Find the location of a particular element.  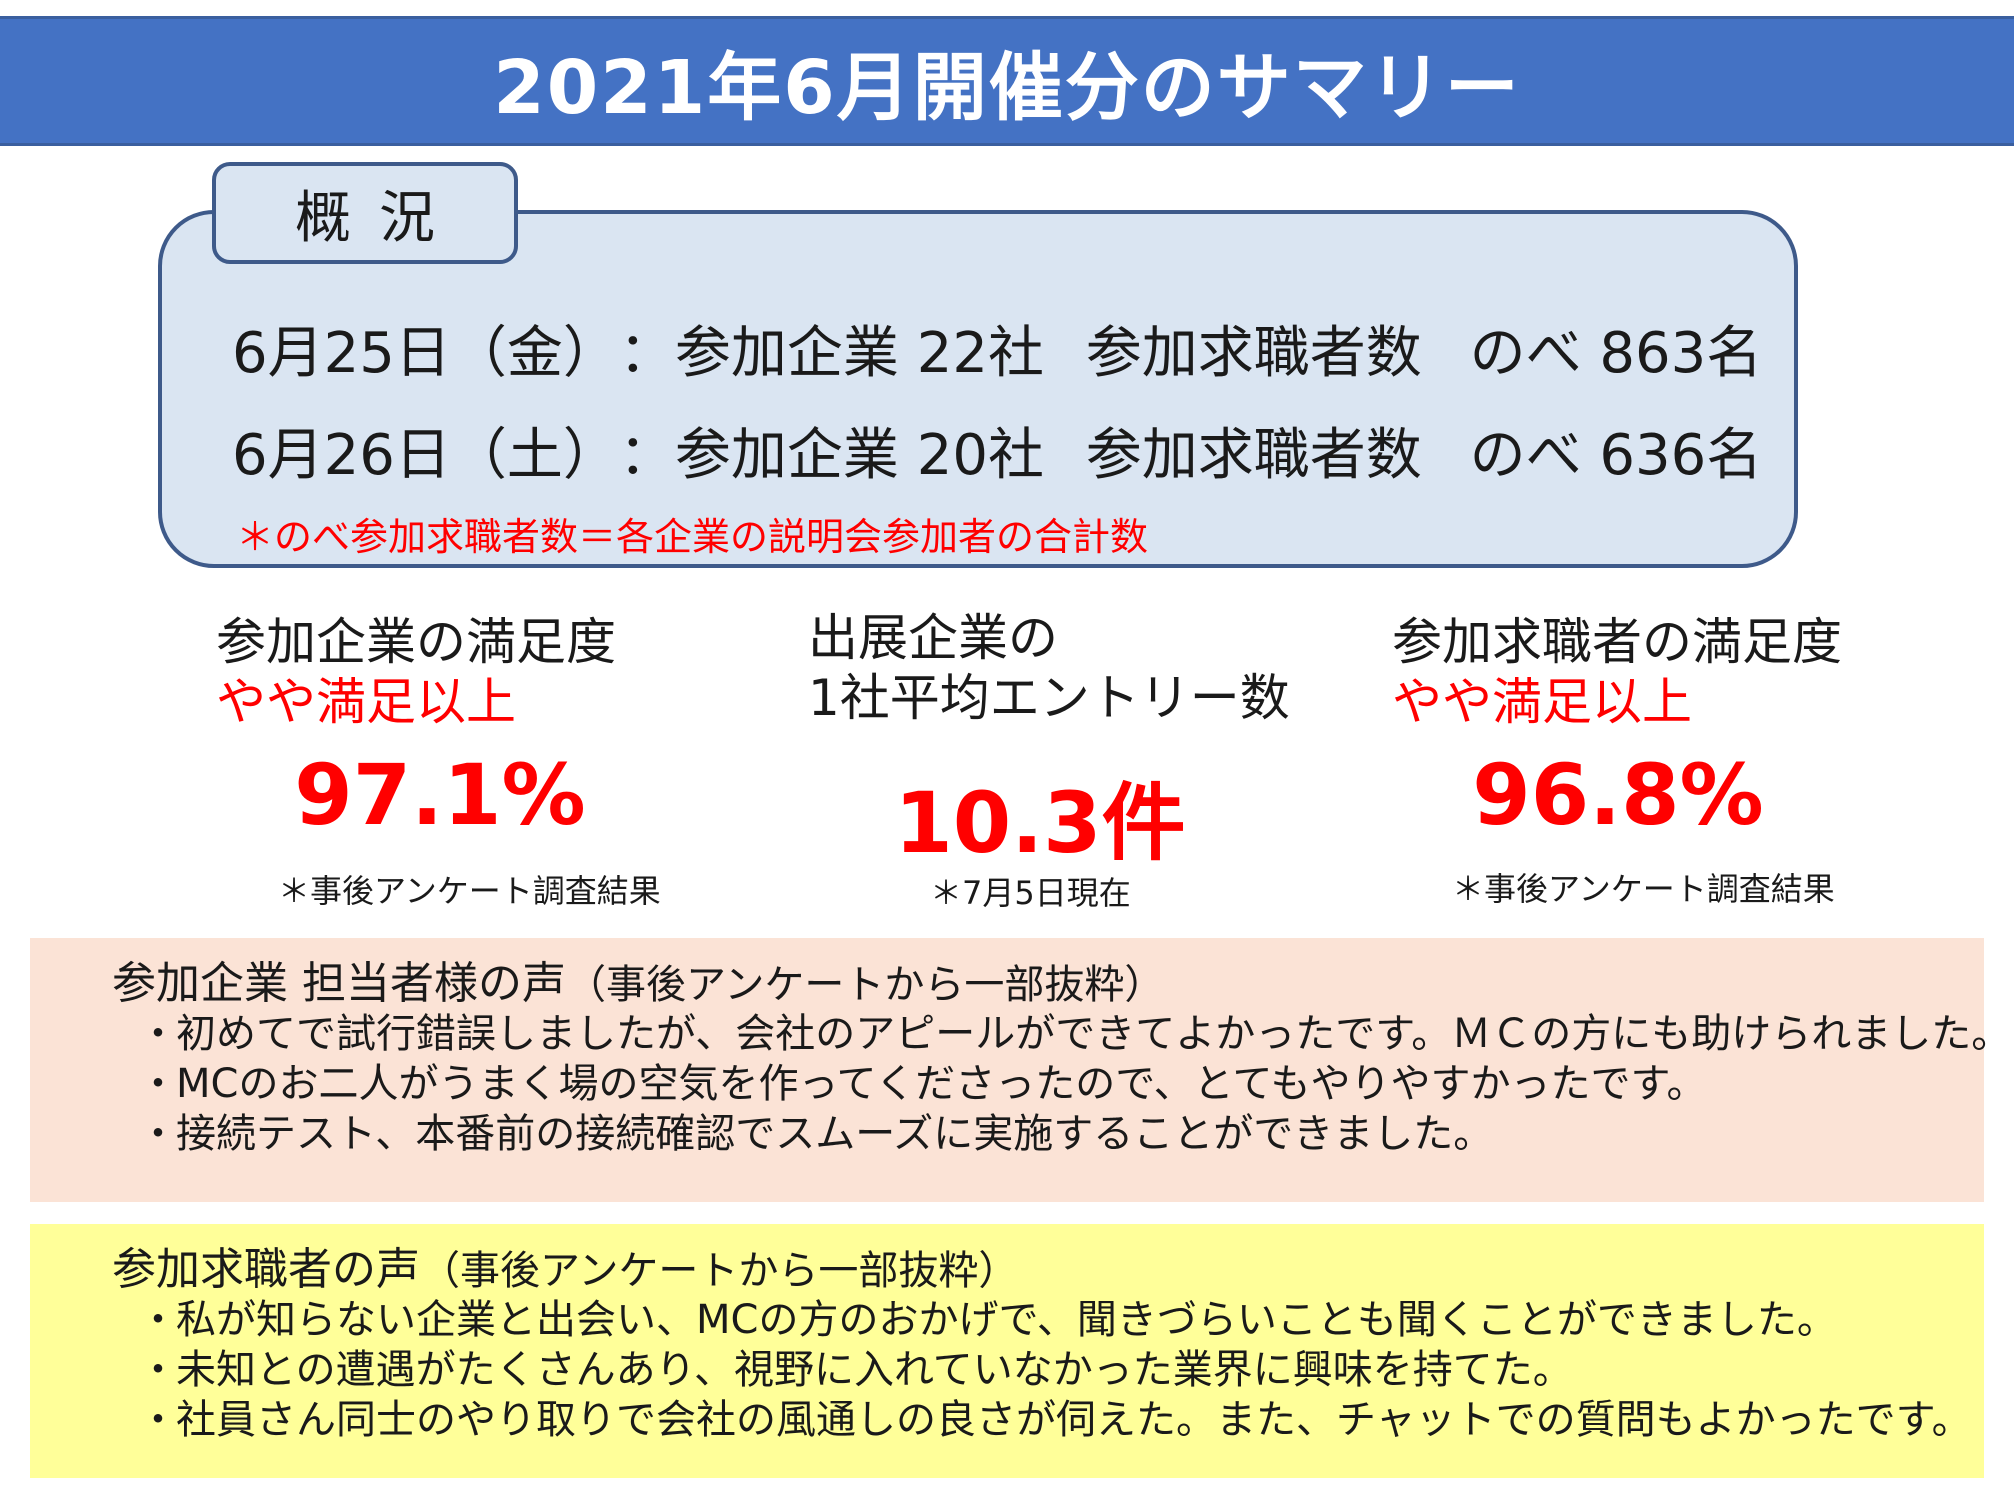

company-voice-title: 参加企業 担当者様の声（事後アンケートから一部抜粋） is located at coordinates (1048, 984).